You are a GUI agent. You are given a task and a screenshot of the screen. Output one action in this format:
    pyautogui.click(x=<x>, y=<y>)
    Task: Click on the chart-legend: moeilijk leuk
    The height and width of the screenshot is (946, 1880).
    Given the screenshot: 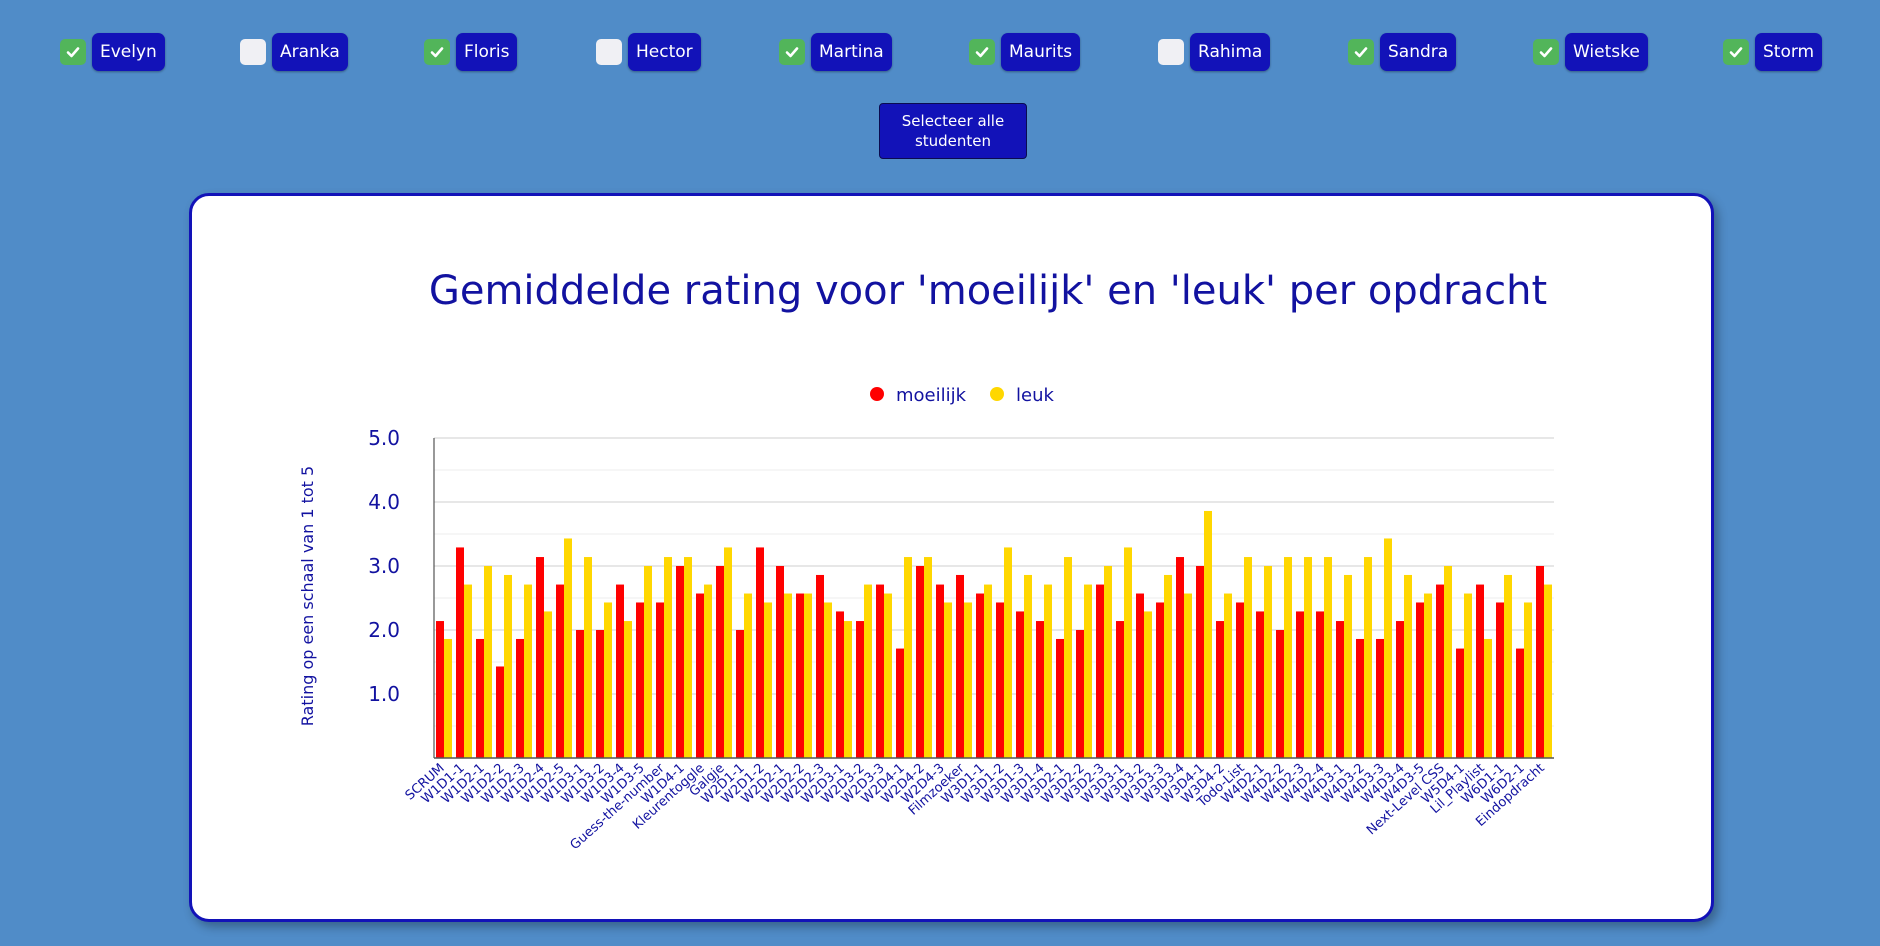 What is the action you would take?
    pyautogui.click(x=962, y=395)
    